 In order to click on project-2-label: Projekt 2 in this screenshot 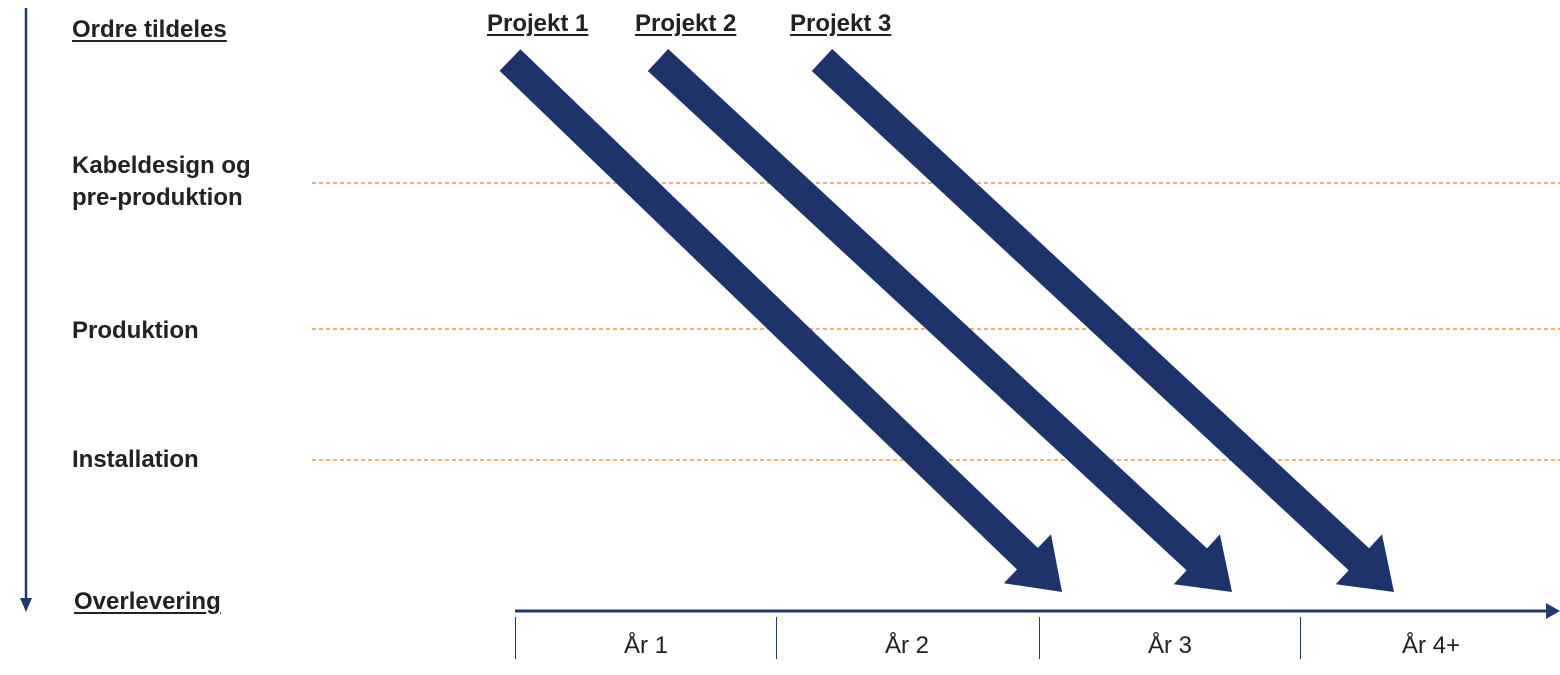, I will do `click(686, 23)`.